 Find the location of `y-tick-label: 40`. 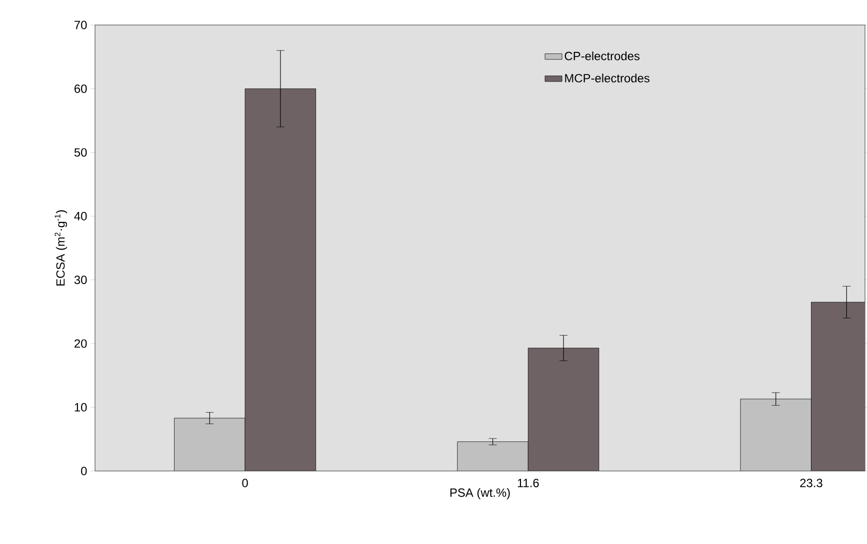

y-tick-label: 40 is located at coordinates (80, 216).